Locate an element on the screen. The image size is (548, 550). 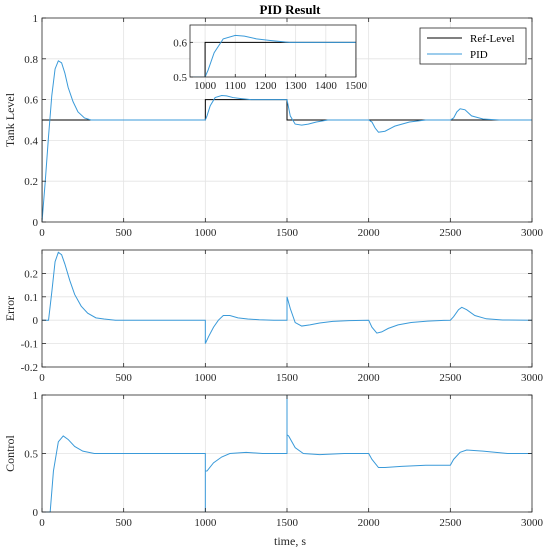
inset-axes: 1000 1100 1200 1300 1400 1500 0.5 0.6 is located at coordinates (270, 58).